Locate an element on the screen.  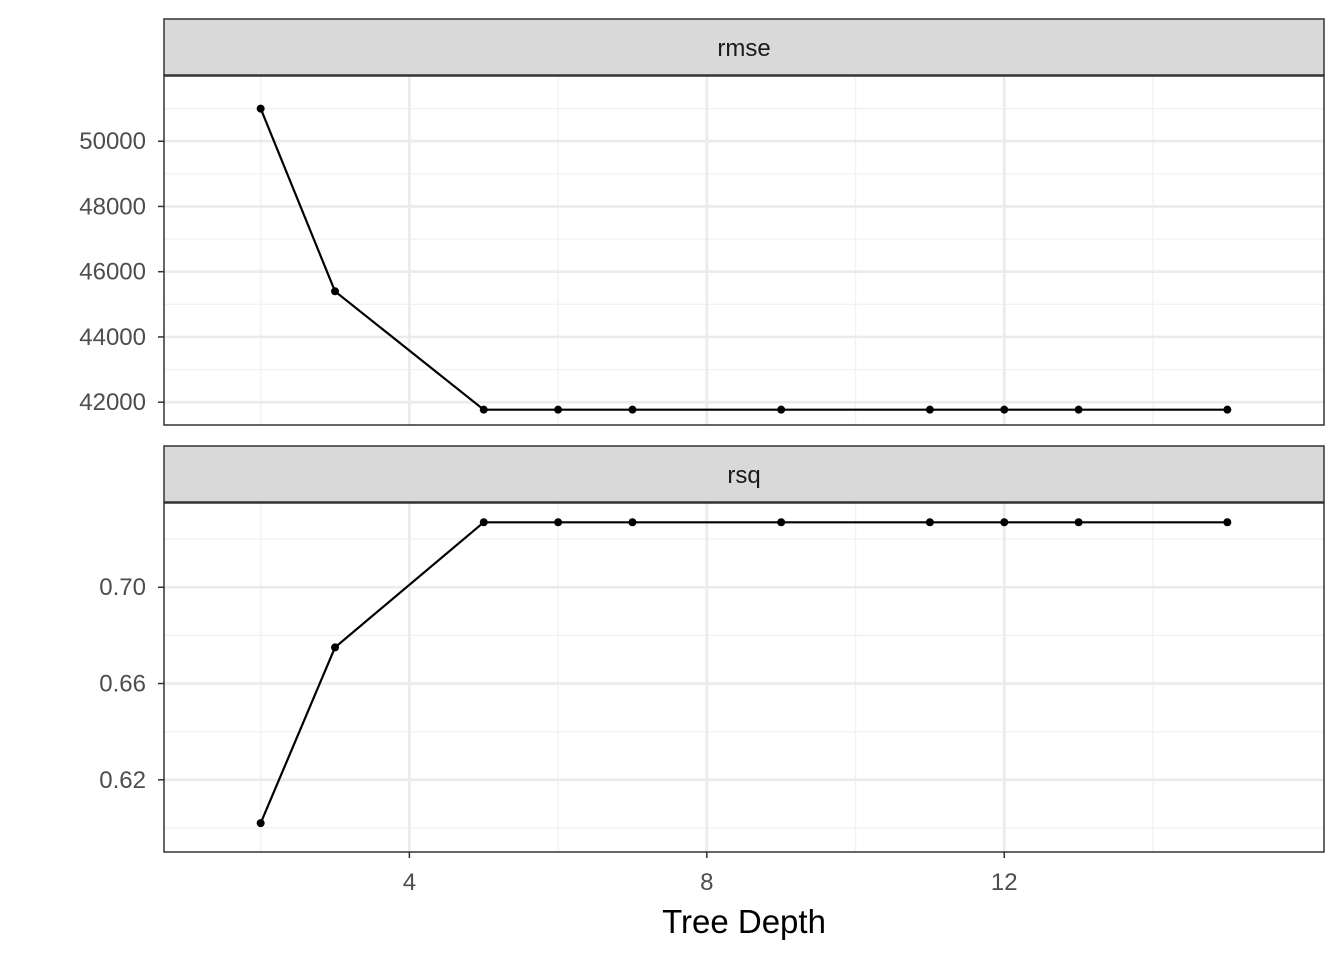
y-tick-label: 44000 is located at coordinates (112, 337).